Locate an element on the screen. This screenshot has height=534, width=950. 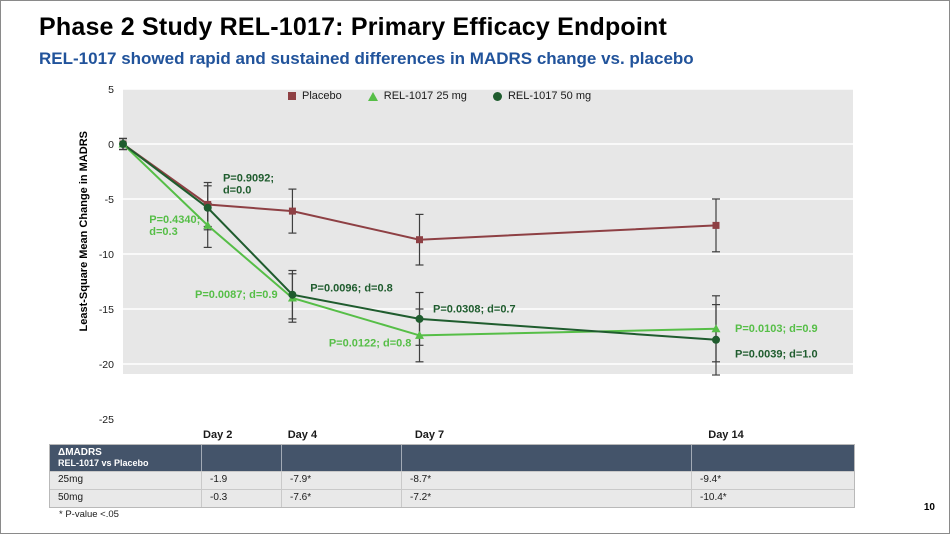
slide-page-number: 10 is located at coordinates (929, 507).